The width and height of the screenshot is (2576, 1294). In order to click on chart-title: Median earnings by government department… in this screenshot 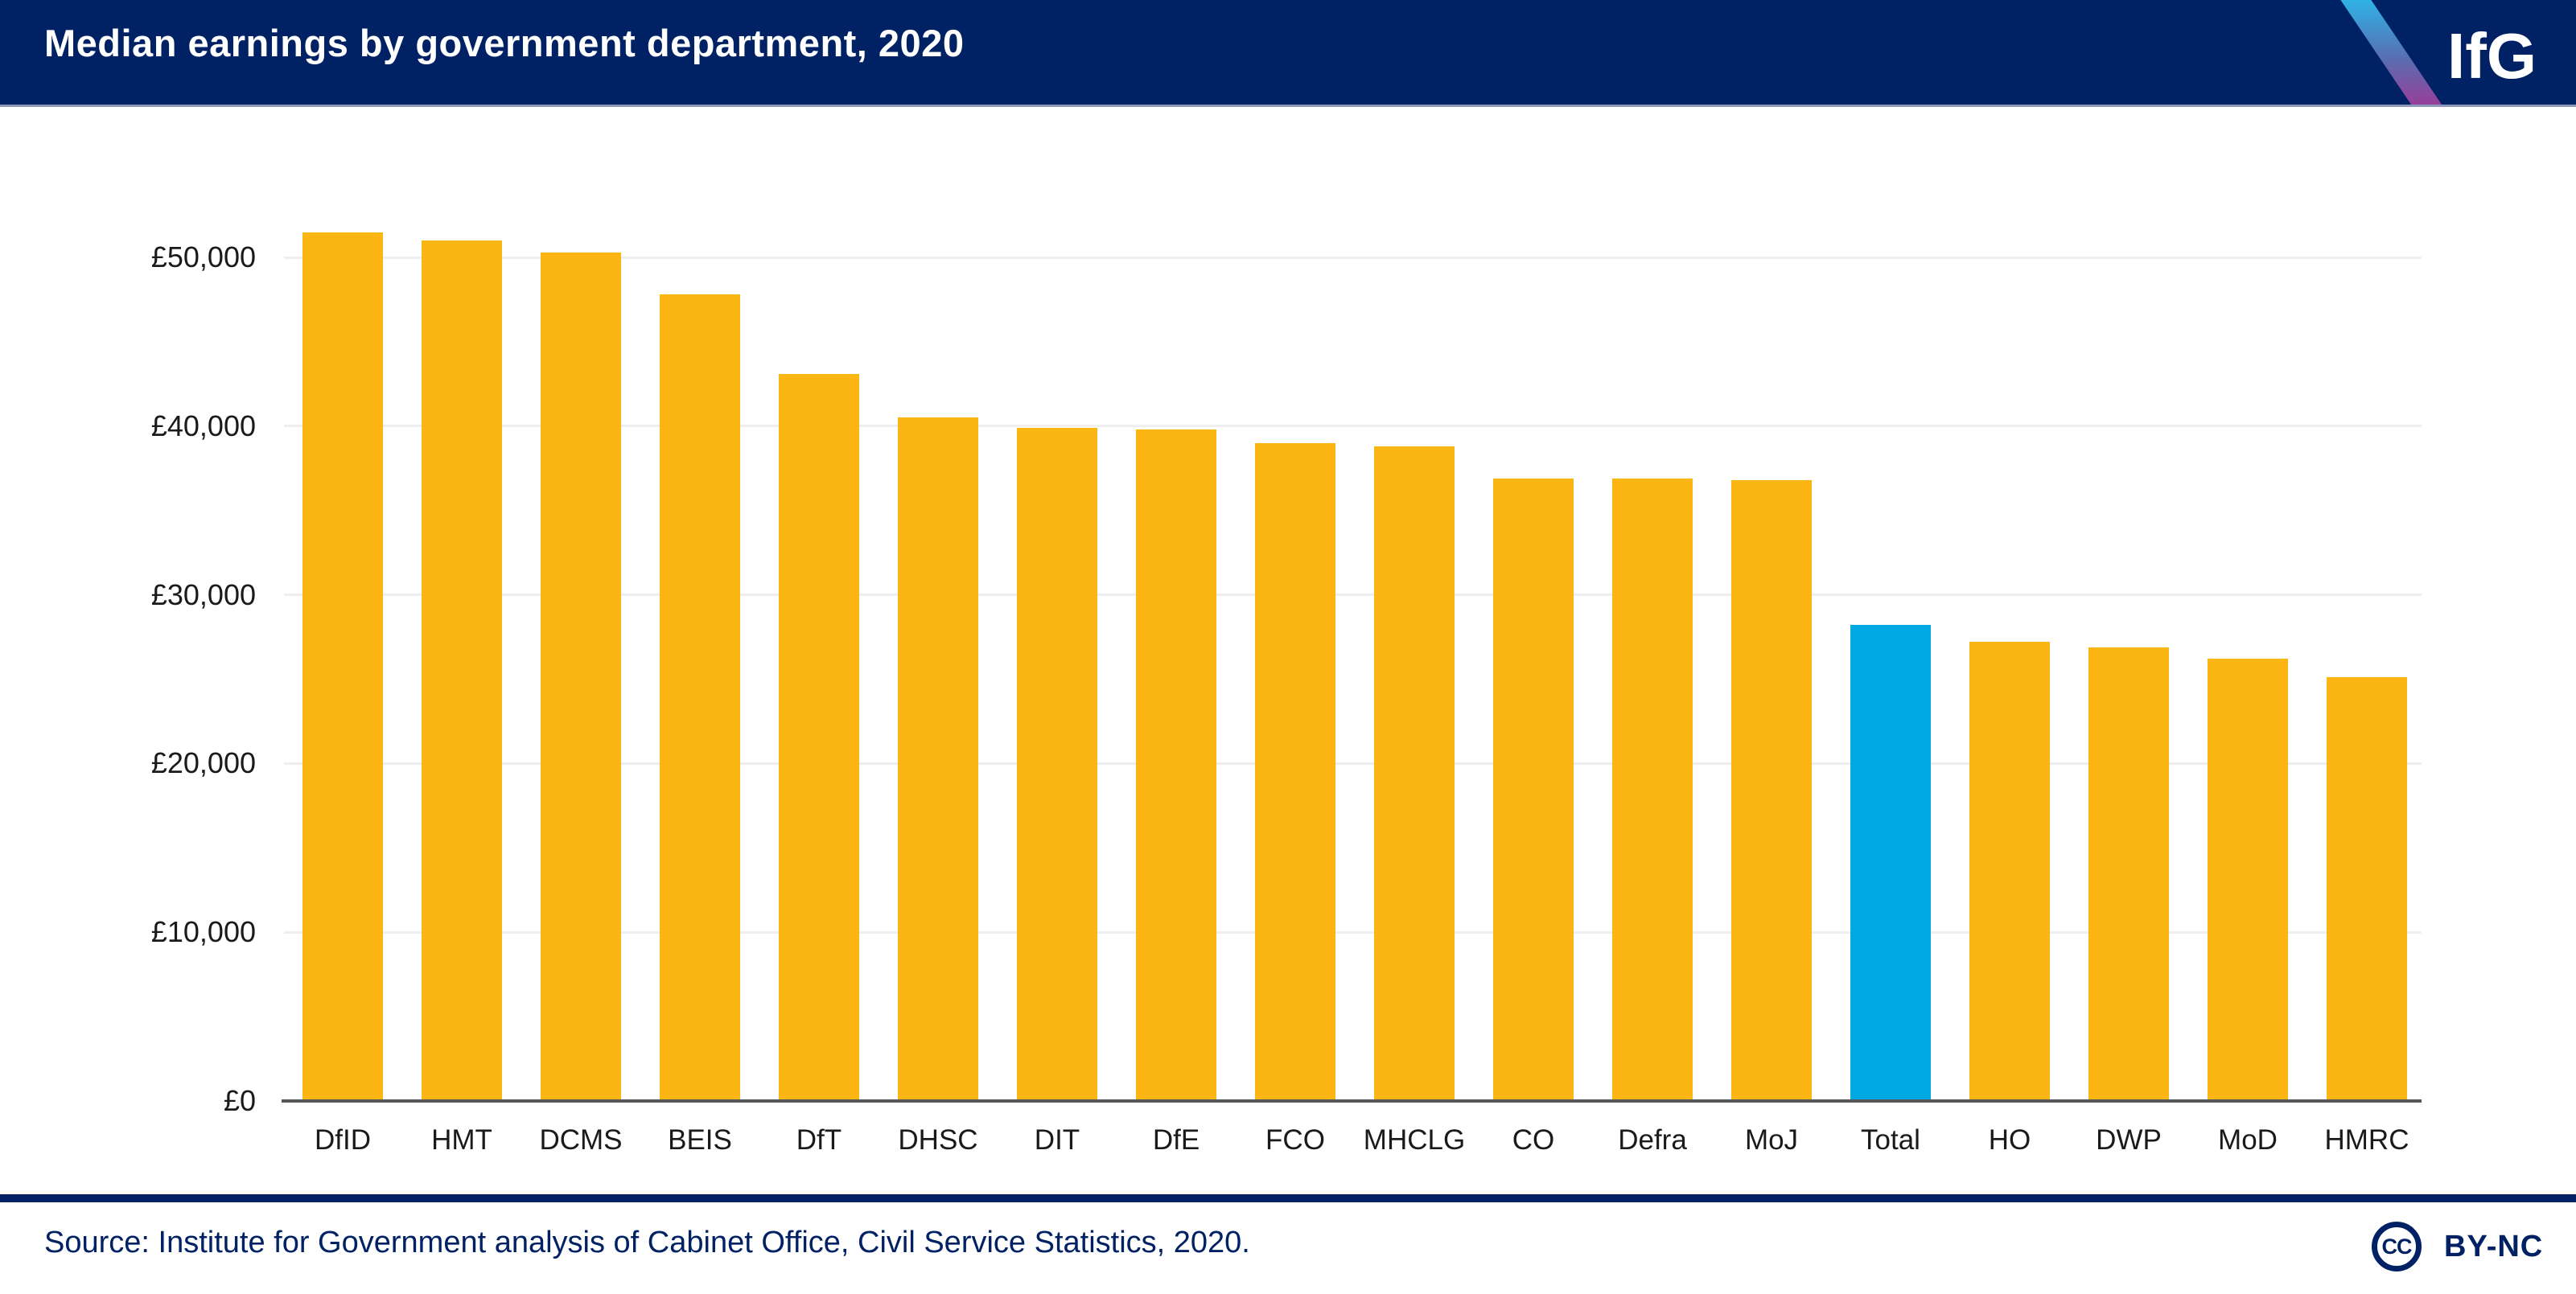, I will do `click(504, 43)`.